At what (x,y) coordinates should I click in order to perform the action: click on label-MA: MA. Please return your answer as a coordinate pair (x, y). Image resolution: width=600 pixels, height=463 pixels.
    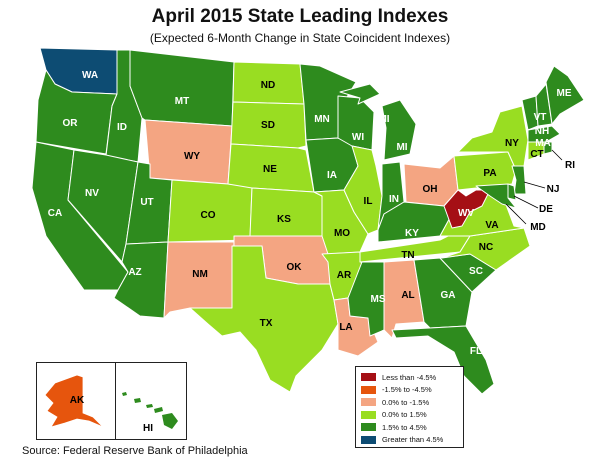
    Looking at the image, I should click on (543, 143).